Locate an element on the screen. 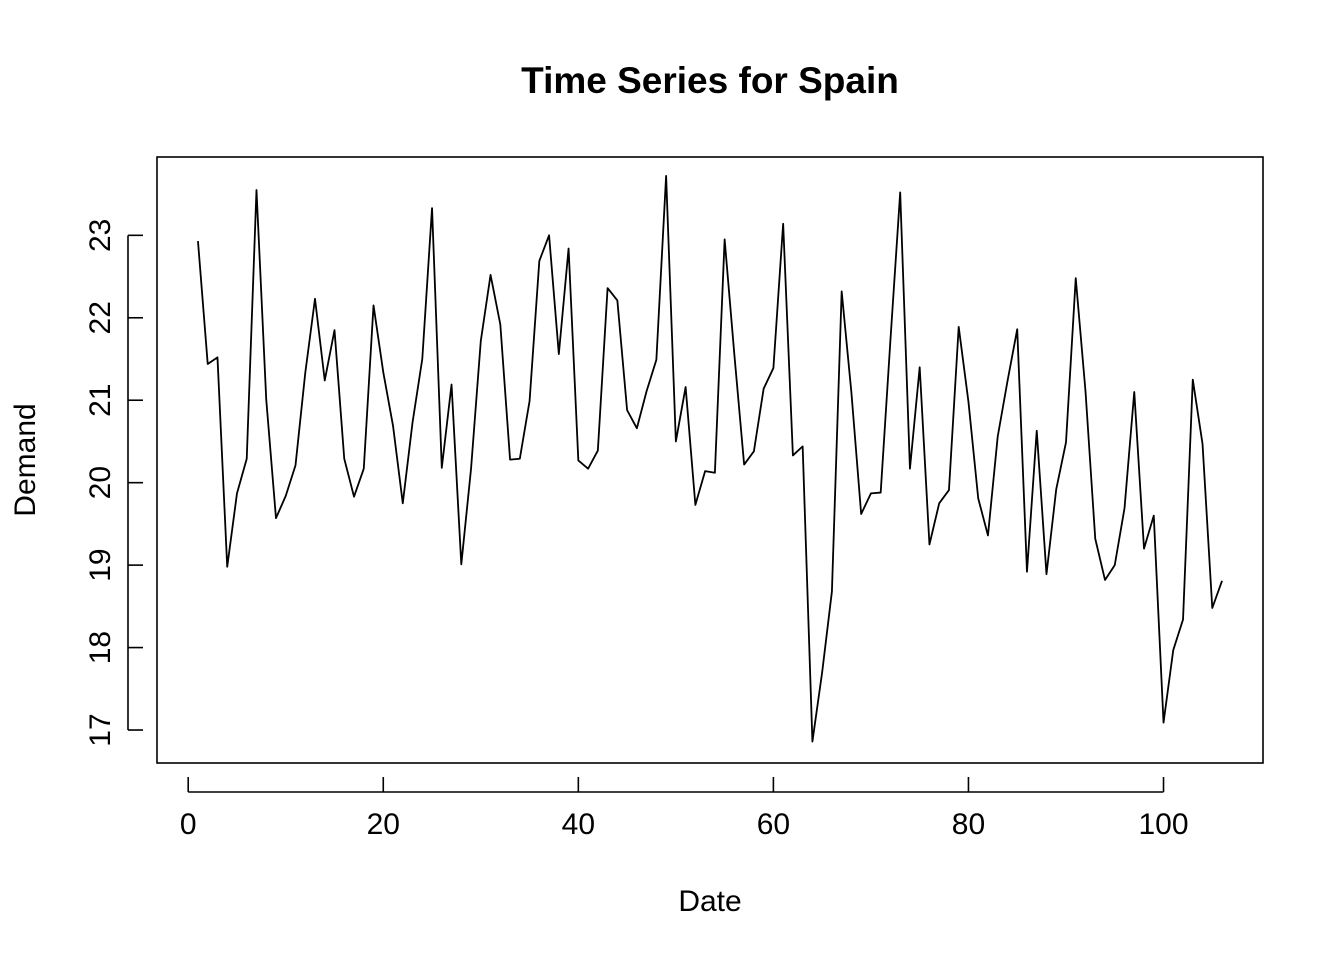 The width and height of the screenshot is (1344, 960). y-tick-label: 19 is located at coordinates (100, 564).